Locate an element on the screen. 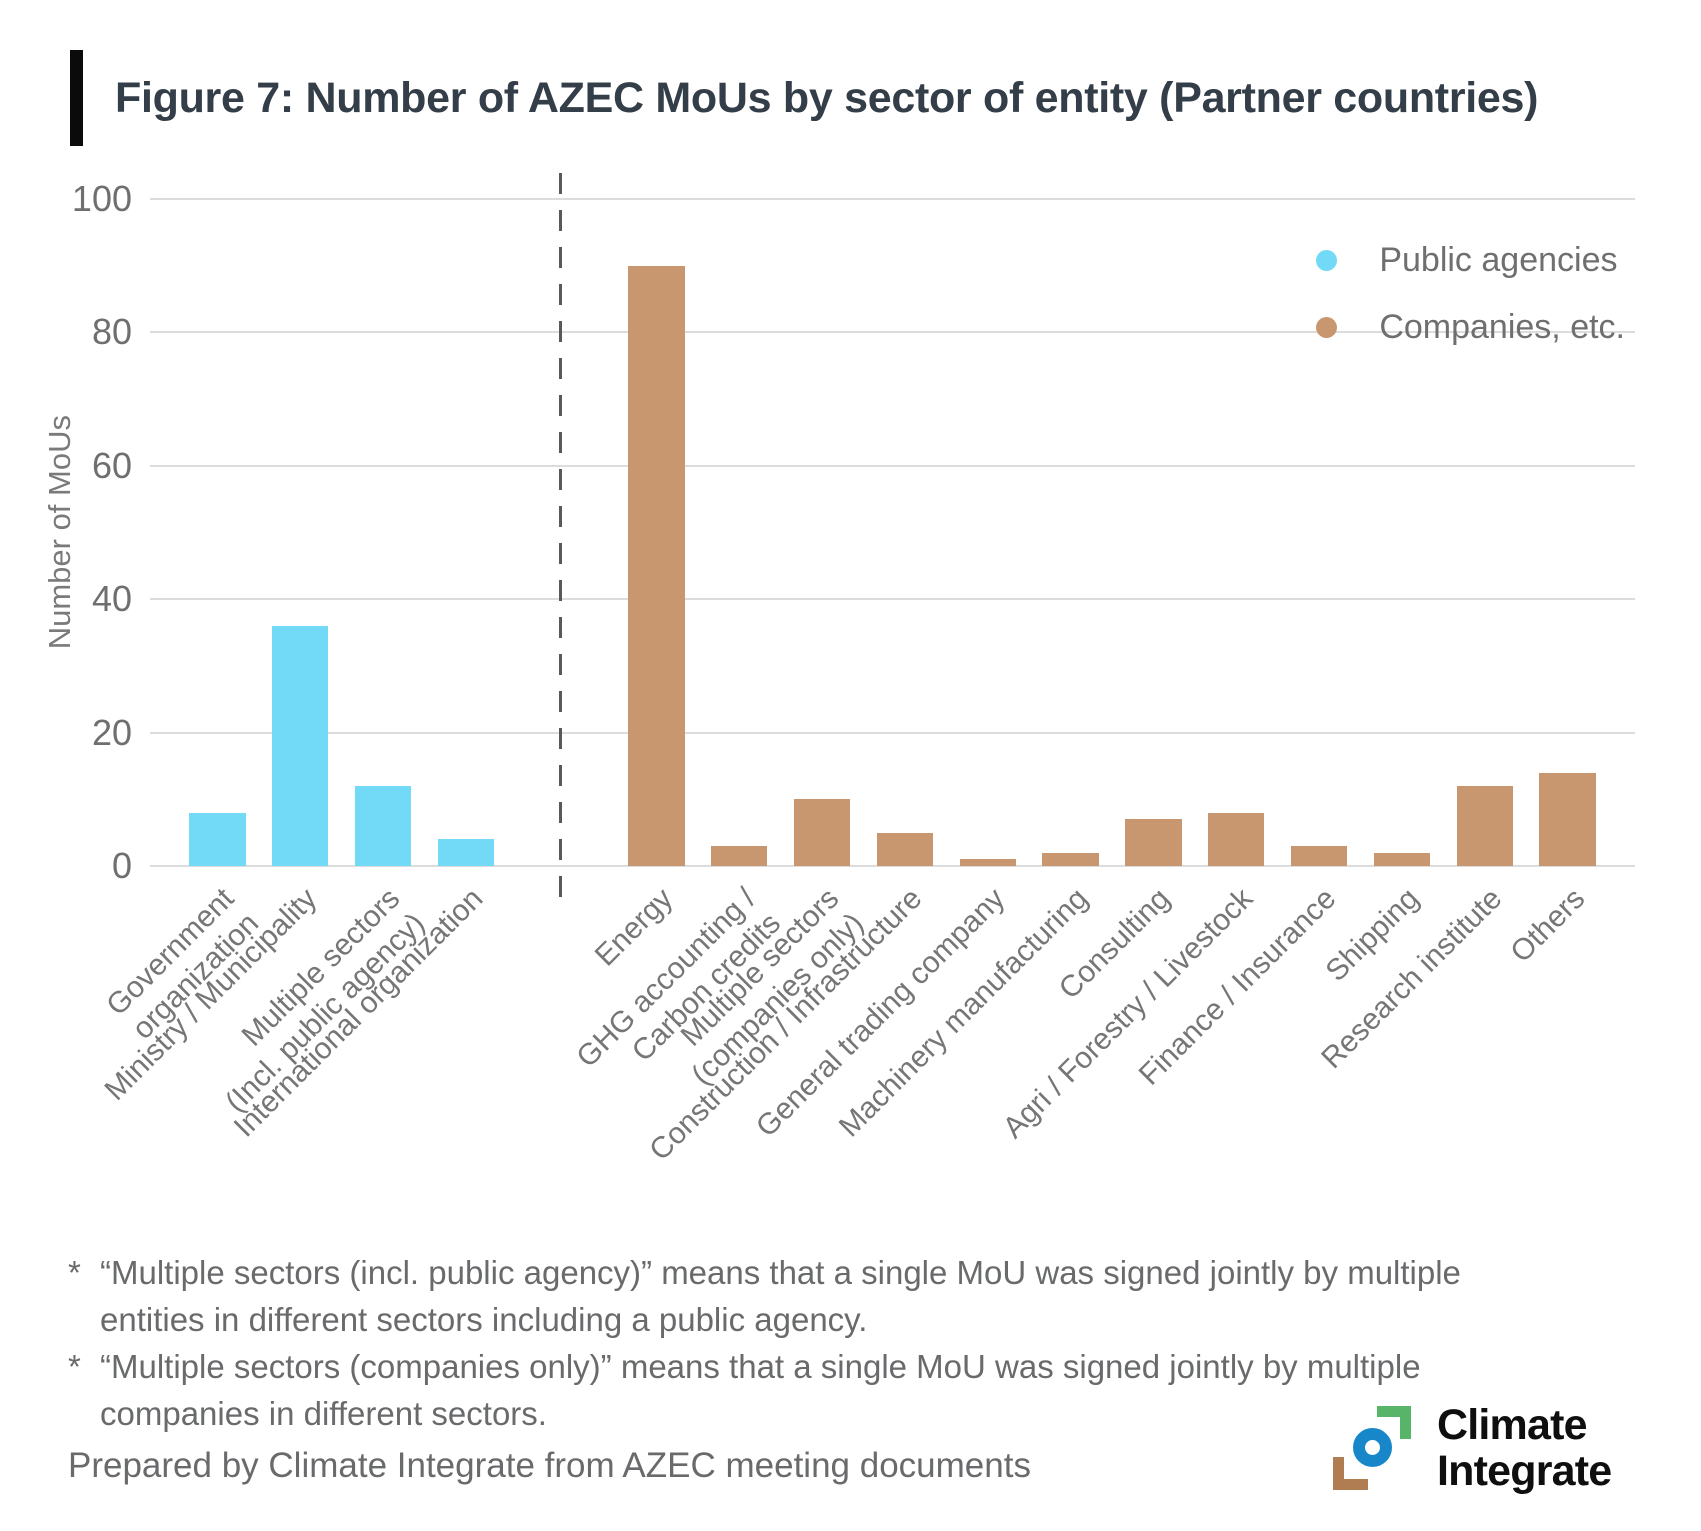 The image size is (1701, 1531). legend-dot-public-agencies is located at coordinates (1327, 260).